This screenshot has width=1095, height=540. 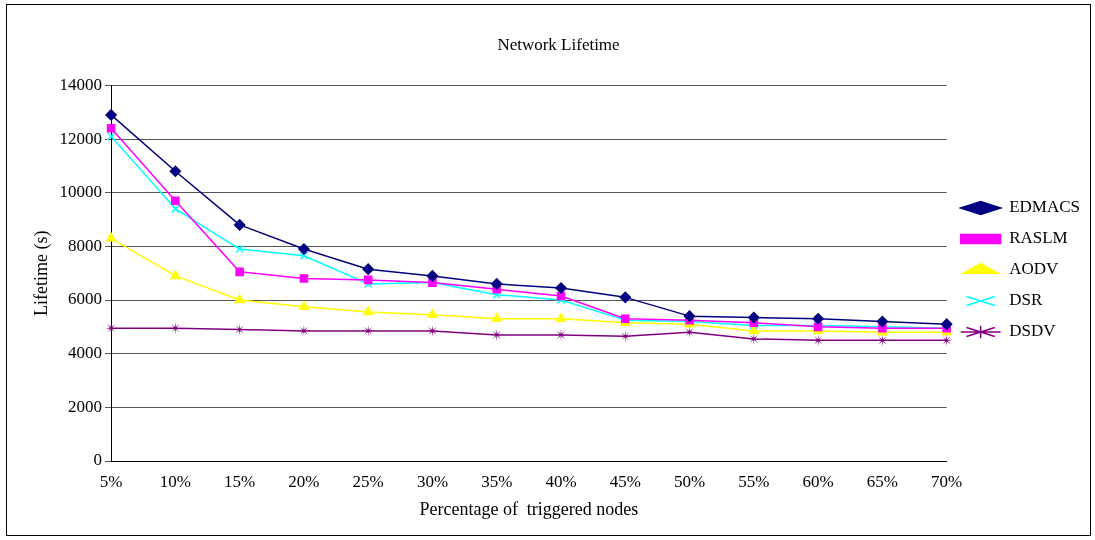 I want to click on x-tick-label: 70%, so click(x=947, y=481).